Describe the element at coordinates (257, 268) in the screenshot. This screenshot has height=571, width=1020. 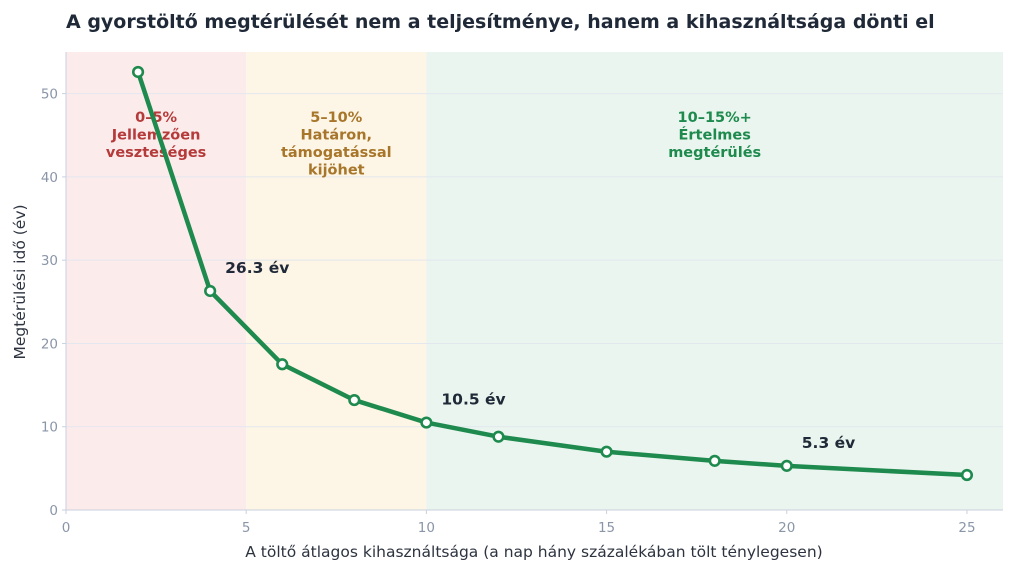
I see `data-label: 26.3 év` at that location.